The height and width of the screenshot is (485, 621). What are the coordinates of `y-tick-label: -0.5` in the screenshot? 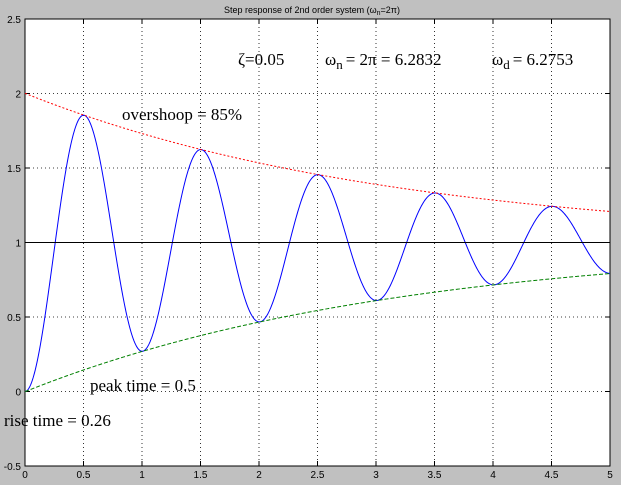 It's located at (13, 467).